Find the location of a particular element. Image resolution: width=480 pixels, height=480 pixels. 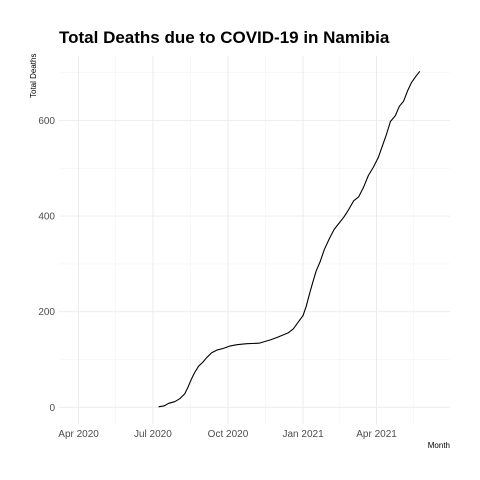

x-tick-label: Oct 2020 is located at coordinates (228, 434).